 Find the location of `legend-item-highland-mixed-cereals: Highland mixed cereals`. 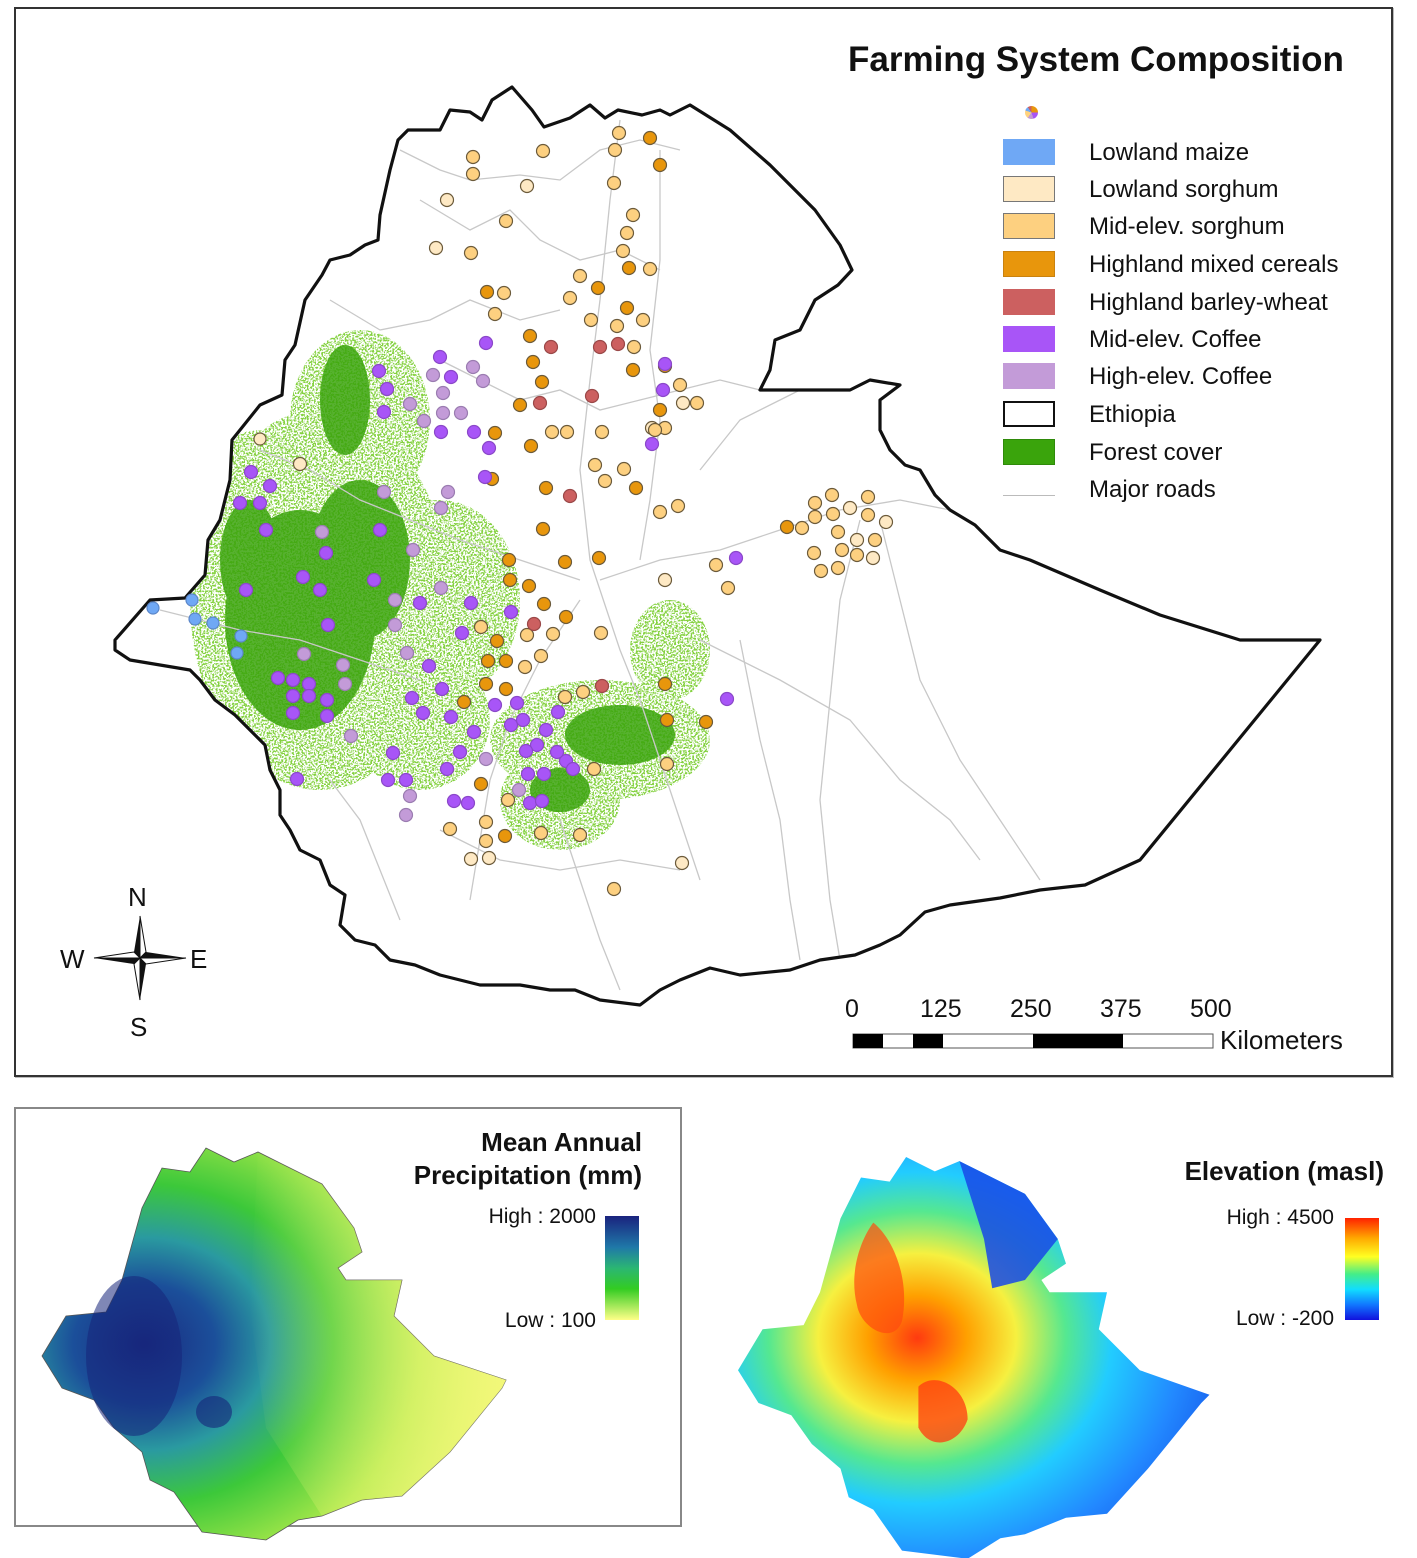

legend-item-highland-mixed-cereals: Highland mixed cereals is located at coordinates (1170, 264).